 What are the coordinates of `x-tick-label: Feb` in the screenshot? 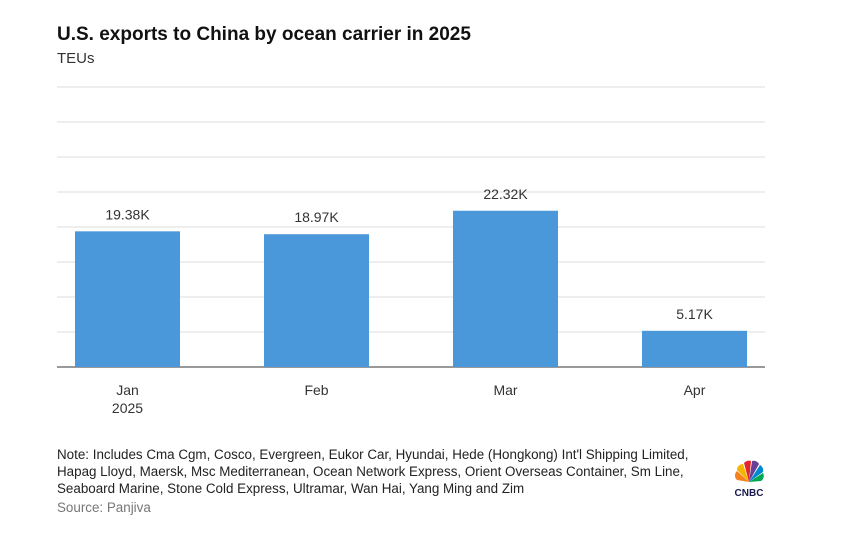 It's located at (316, 390).